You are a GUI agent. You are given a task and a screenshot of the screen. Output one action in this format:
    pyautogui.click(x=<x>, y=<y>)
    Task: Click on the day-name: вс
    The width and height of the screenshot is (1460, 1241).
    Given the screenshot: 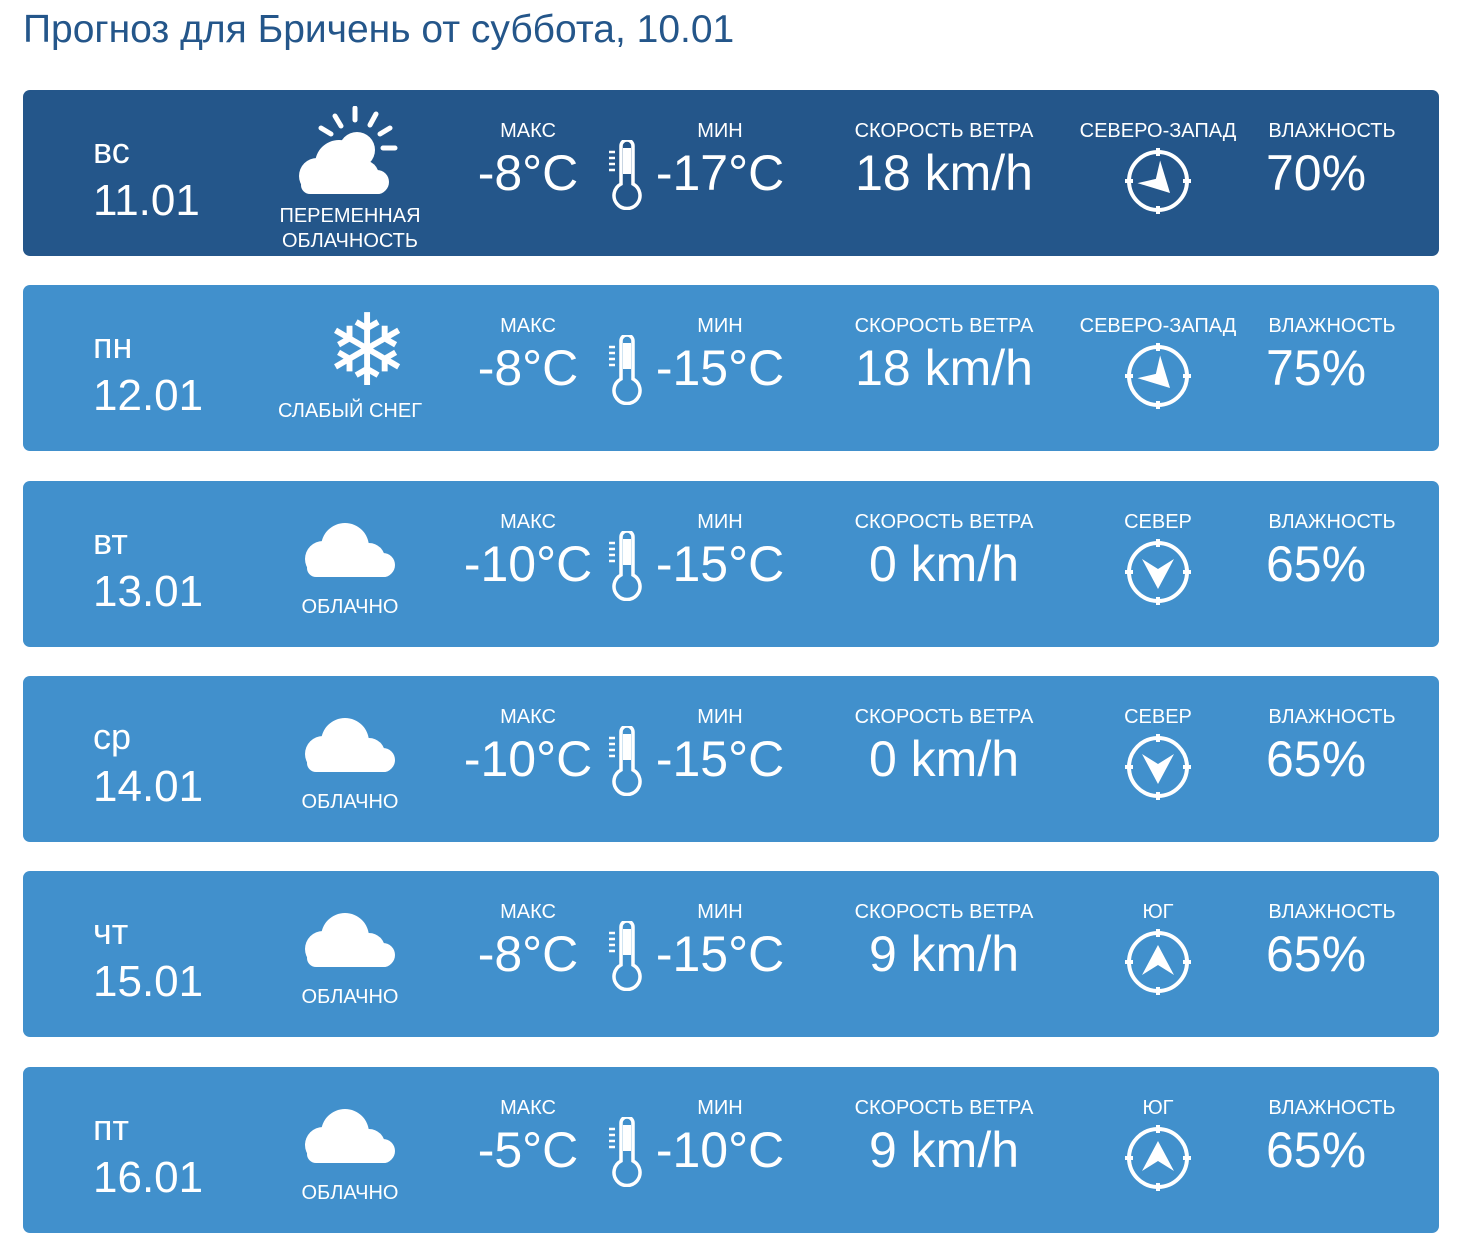 What is the action you would take?
    pyautogui.click(x=111, y=150)
    